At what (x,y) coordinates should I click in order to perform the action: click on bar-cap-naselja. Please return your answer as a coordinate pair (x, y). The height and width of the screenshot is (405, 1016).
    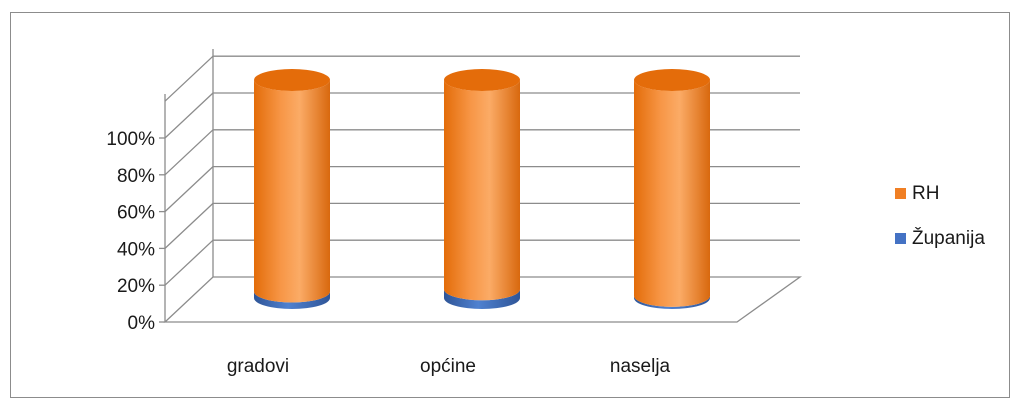
    Looking at the image, I should click on (672, 80).